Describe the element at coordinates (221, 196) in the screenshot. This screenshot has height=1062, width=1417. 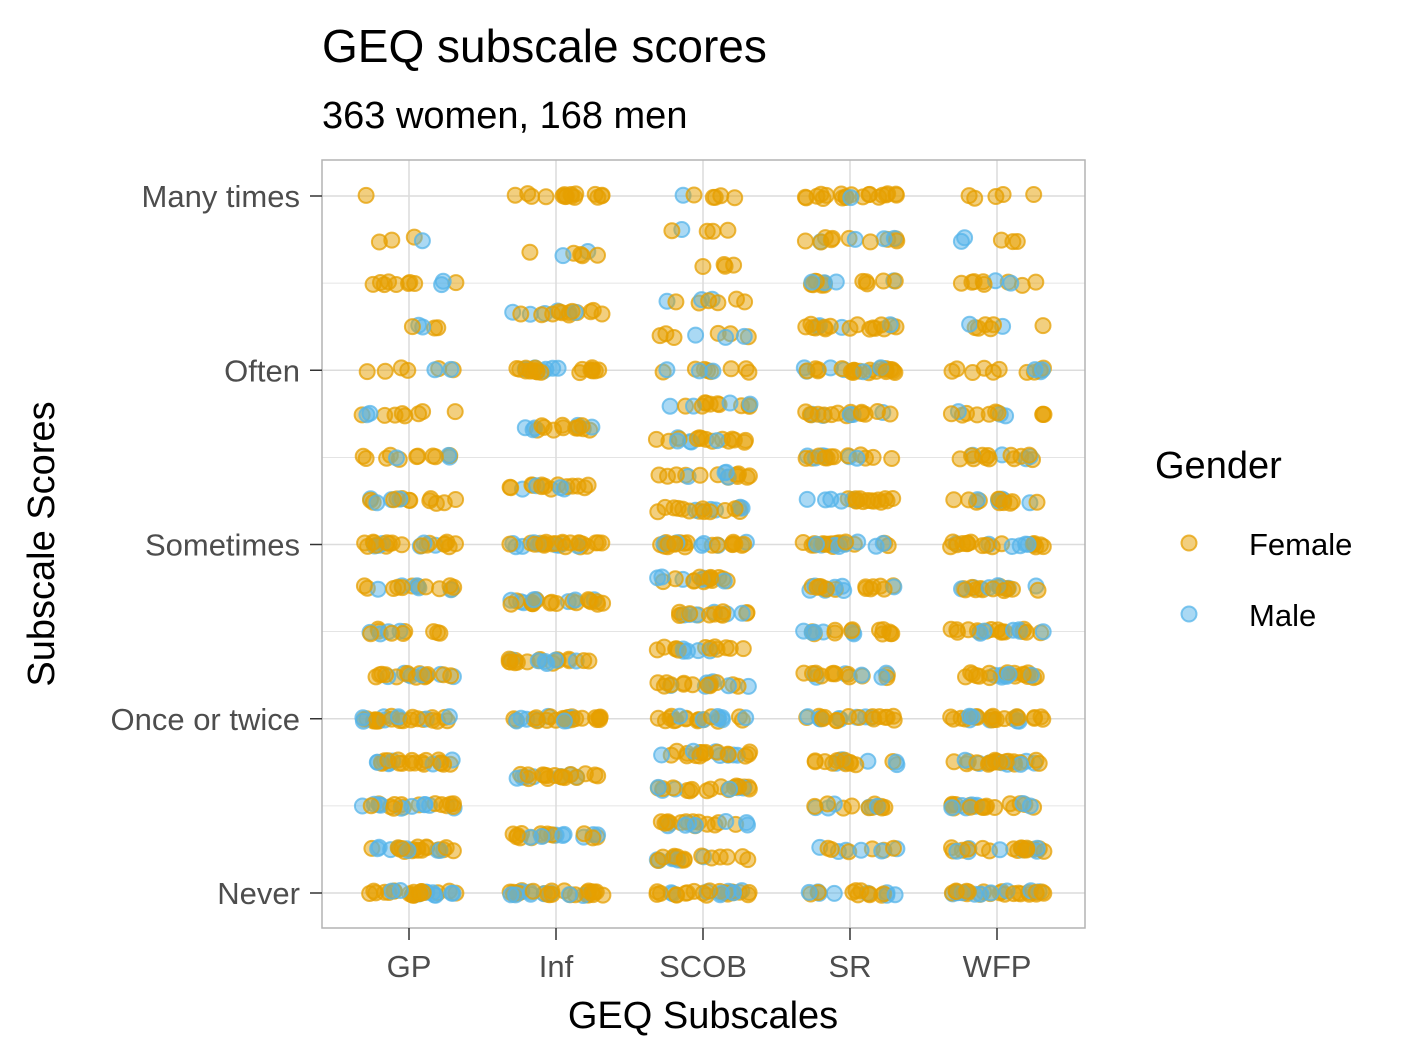
I see `y-tick-label: Many times` at that location.